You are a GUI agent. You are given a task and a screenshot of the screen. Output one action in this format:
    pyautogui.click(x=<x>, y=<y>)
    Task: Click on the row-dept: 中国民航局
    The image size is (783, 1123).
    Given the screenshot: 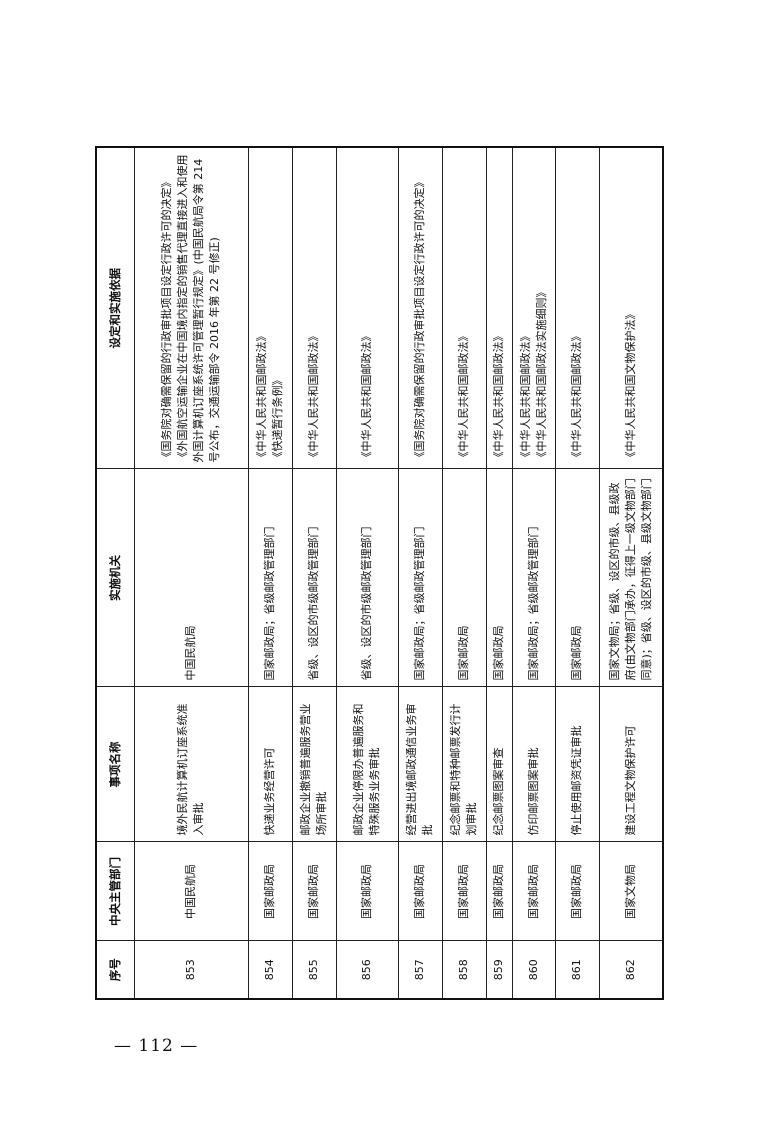 What is the action you would take?
    pyautogui.click(x=191, y=891)
    